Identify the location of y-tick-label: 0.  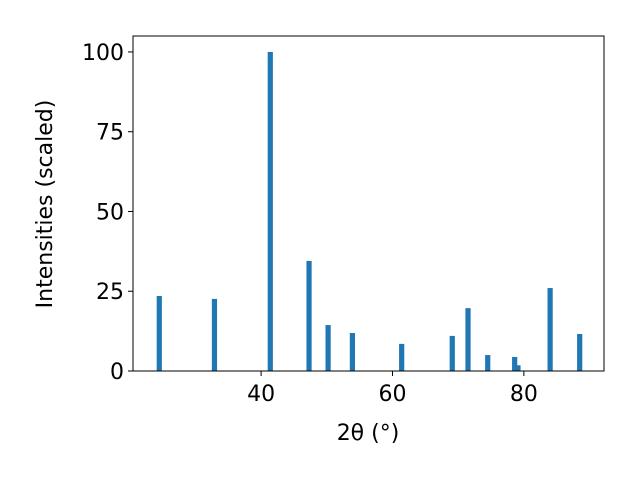
(117, 372).